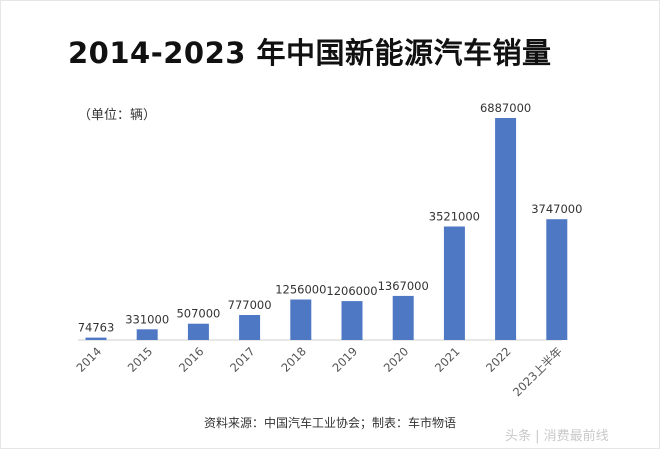 The image size is (660, 449). What do you see at coordinates (117, 115) in the screenshot?
I see `unit-label: （单位：辆）` at bounding box center [117, 115].